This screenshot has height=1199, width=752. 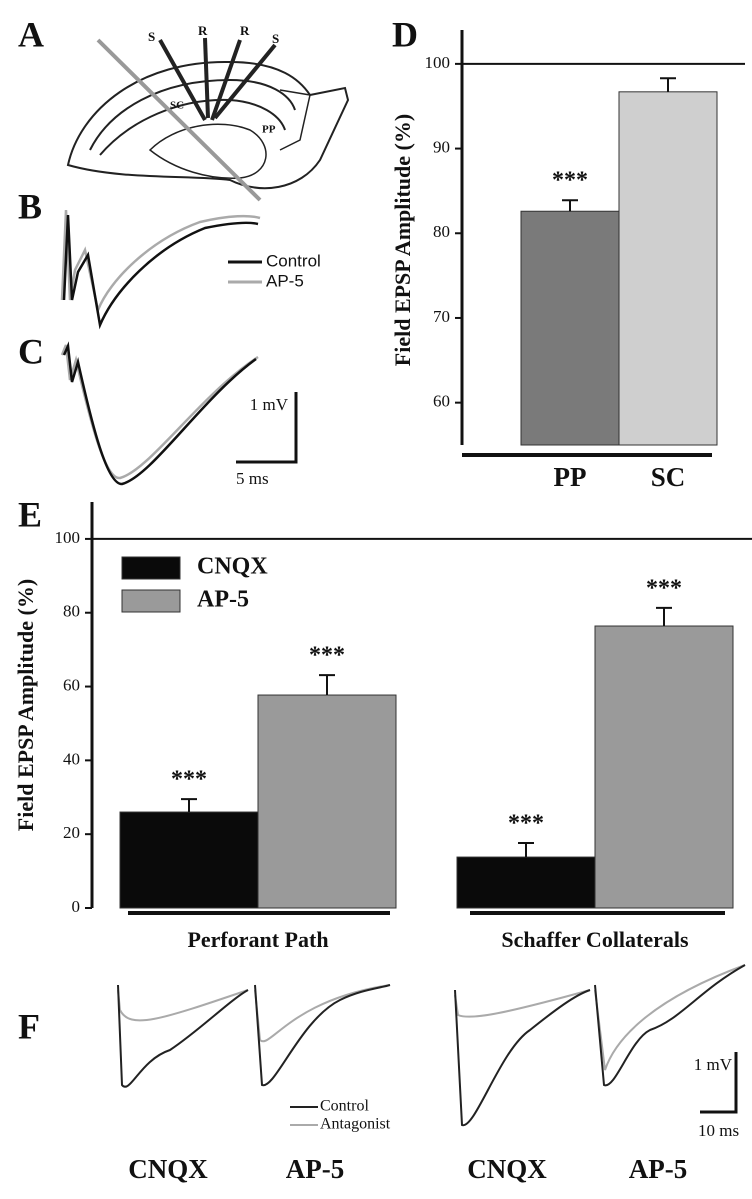 I want to click on region-label: SC, so click(x=177, y=106).